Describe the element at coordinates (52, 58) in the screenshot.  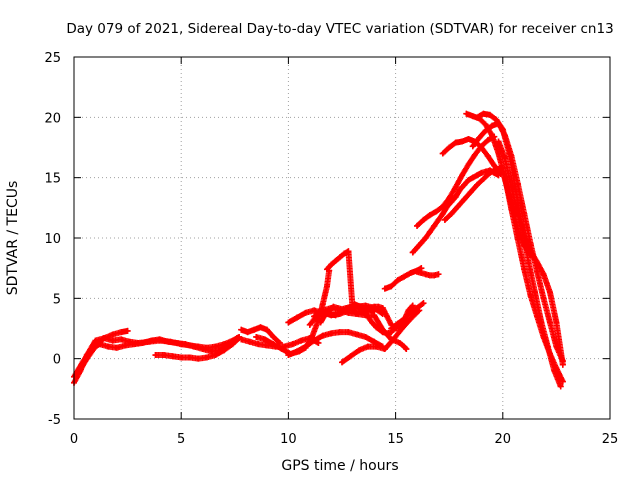
I see `y-tick-label: 25` at that location.